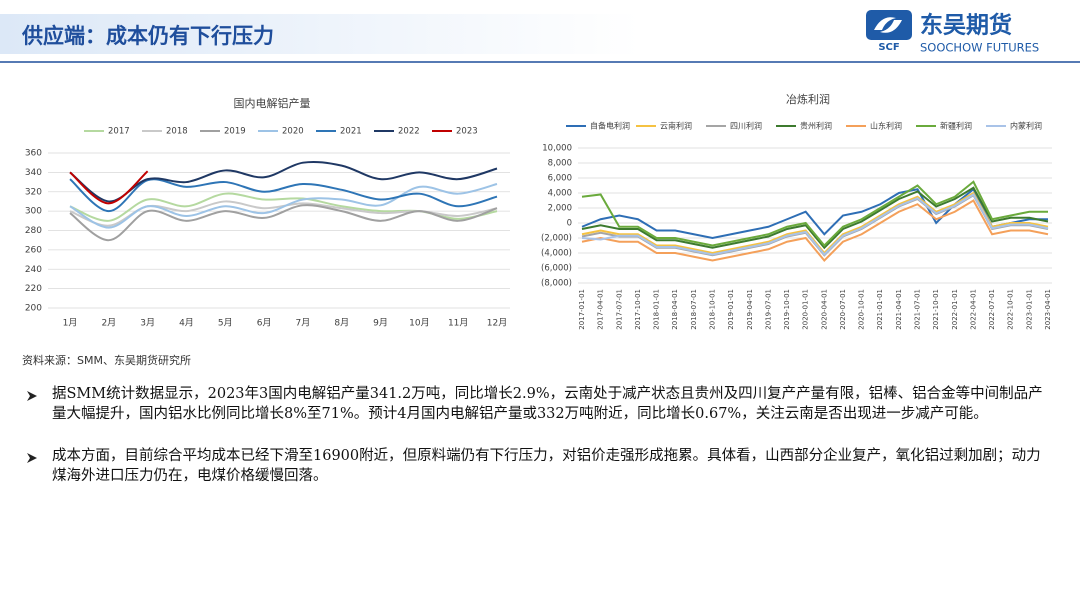 The width and height of the screenshot is (1080, 607). I want to click on y-tick-label: 340, so click(33, 173).